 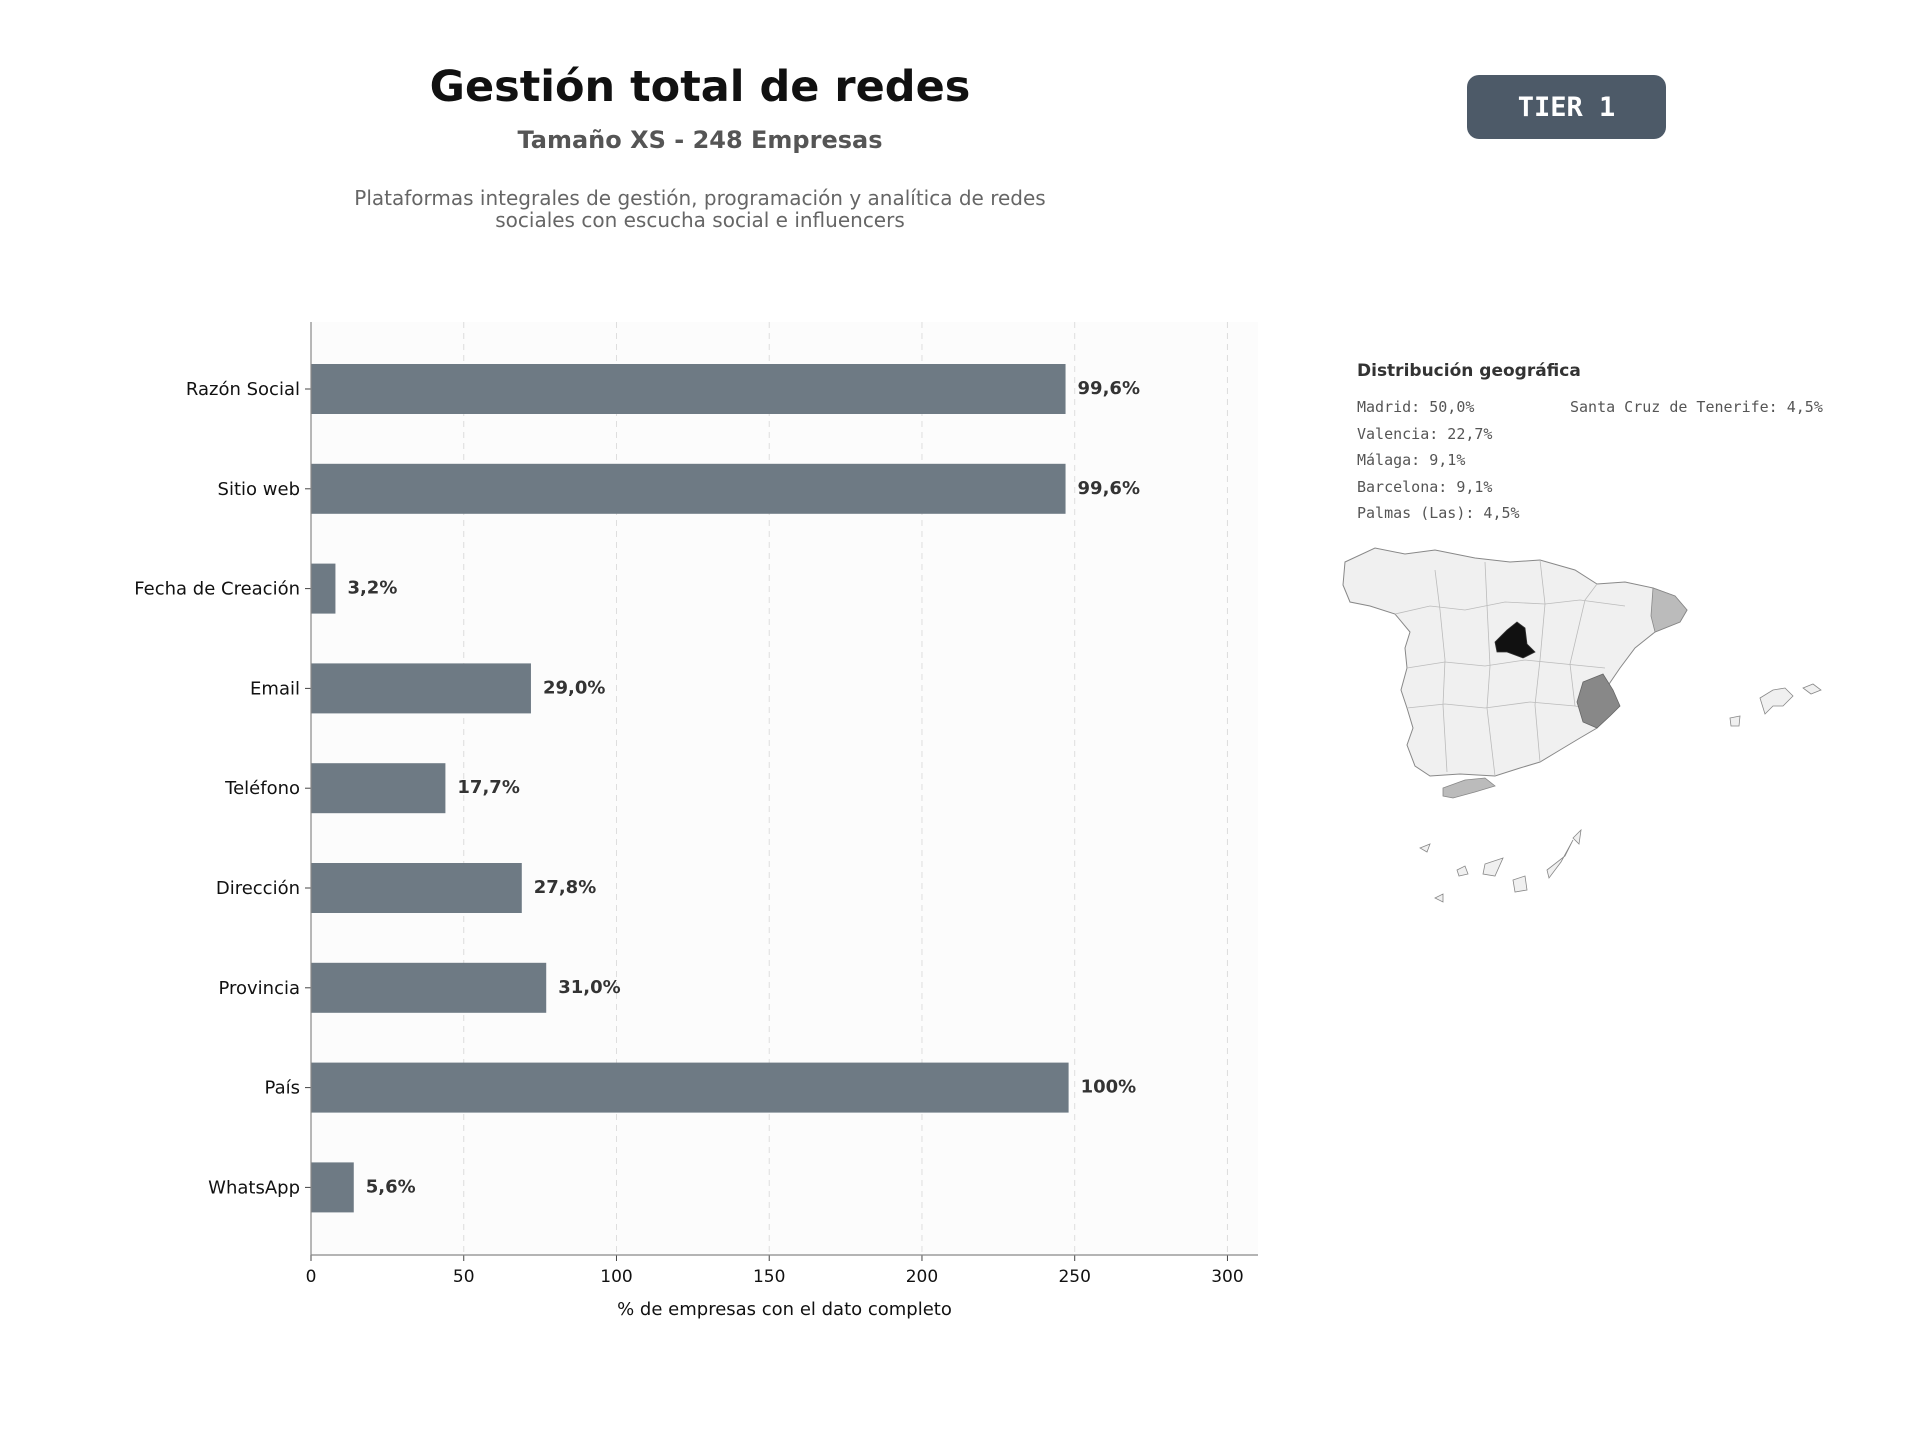 What do you see at coordinates (464, 1277) in the screenshot?
I see `x-tick-label: 50` at bounding box center [464, 1277].